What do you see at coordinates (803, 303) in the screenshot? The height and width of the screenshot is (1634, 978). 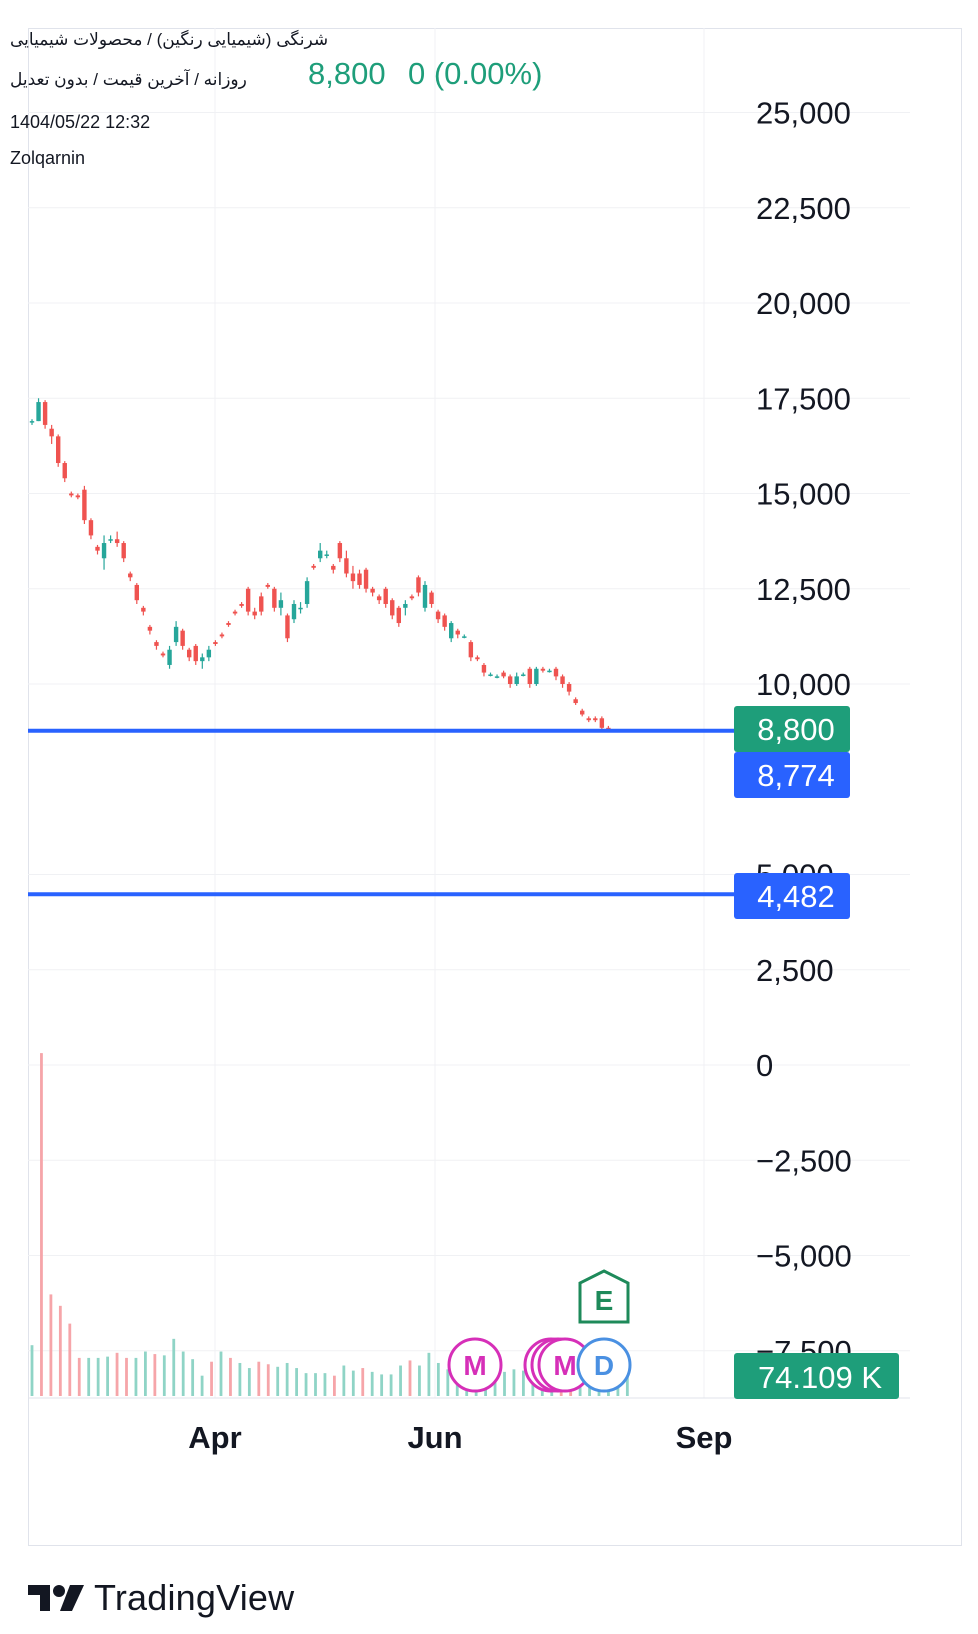 I see `y-tick-label-2: 20,000` at bounding box center [803, 303].